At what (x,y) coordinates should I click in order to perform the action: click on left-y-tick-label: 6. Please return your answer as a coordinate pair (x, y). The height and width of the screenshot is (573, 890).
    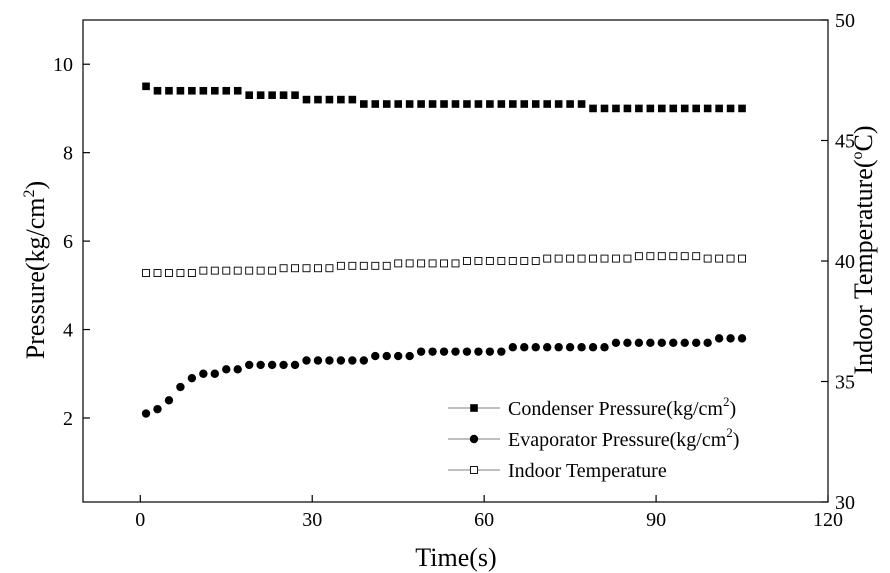
    Looking at the image, I should click on (68, 242).